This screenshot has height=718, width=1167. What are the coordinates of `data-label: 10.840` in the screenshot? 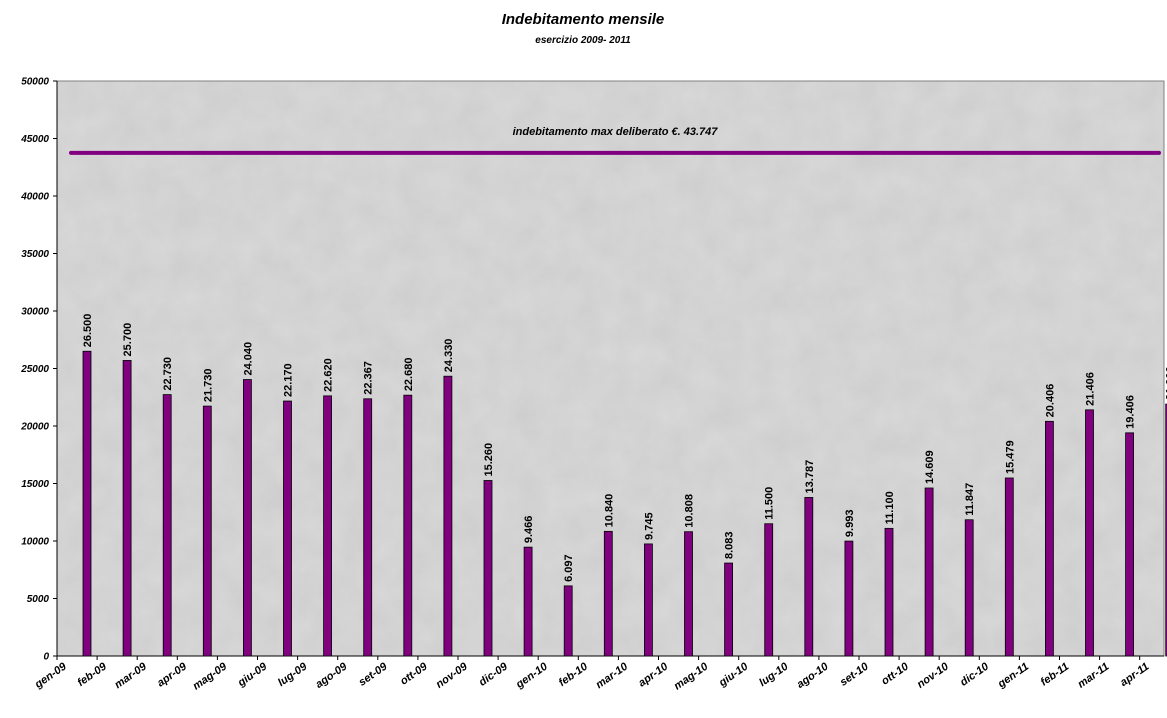 It's located at (609, 511).